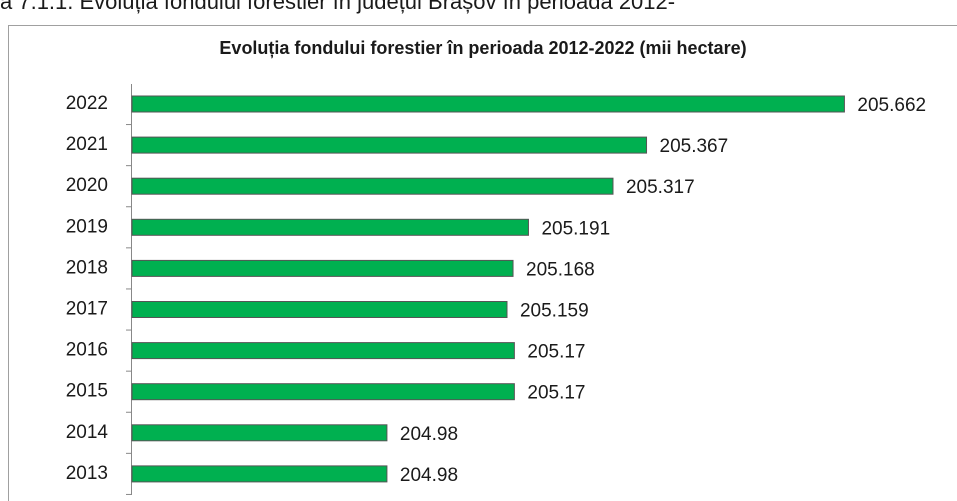 The image size is (957, 501). Describe the element at coordinates (87, 185) in the screenshot. I see `y-tick-label: 2020` at that location.